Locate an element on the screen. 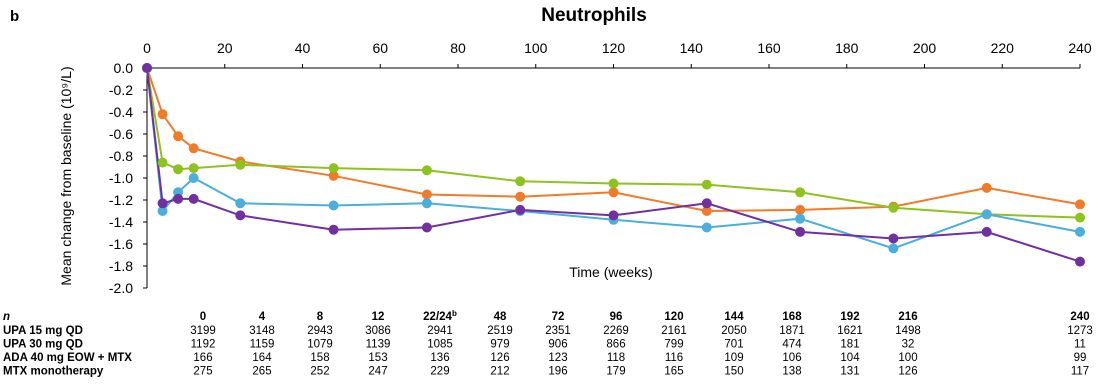 The width and height of the screenshot is (1098, 389). n-table-cell: 252 is located at coordinates (319, 372).